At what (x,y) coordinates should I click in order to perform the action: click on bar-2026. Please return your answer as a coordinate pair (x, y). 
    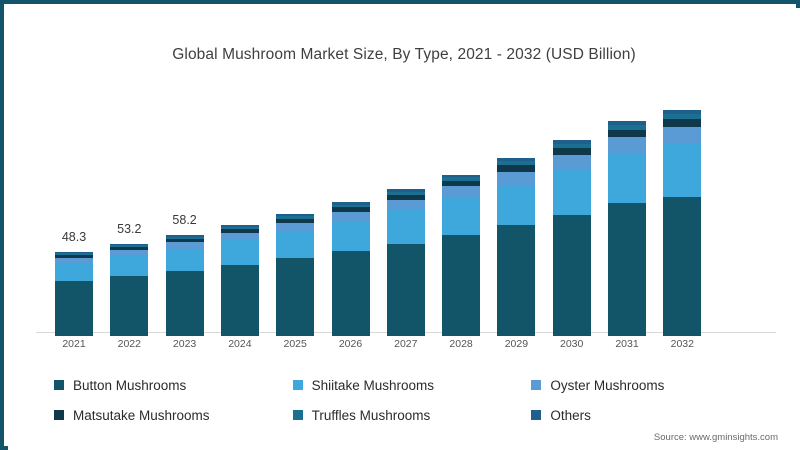
    Looking at the image, I should click on (350, 269).